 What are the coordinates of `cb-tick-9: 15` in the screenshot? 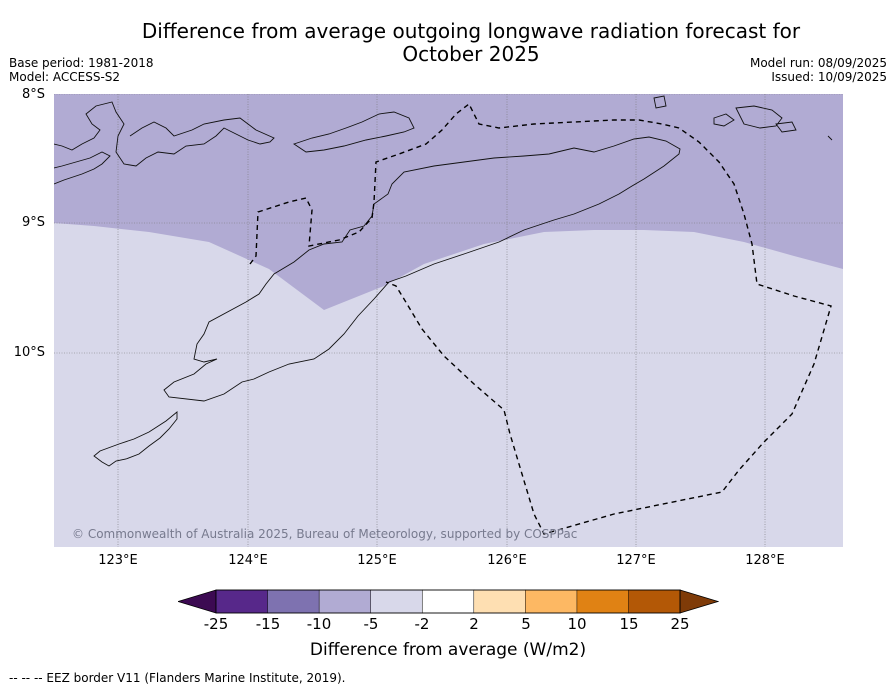 It's located at (629, 624).